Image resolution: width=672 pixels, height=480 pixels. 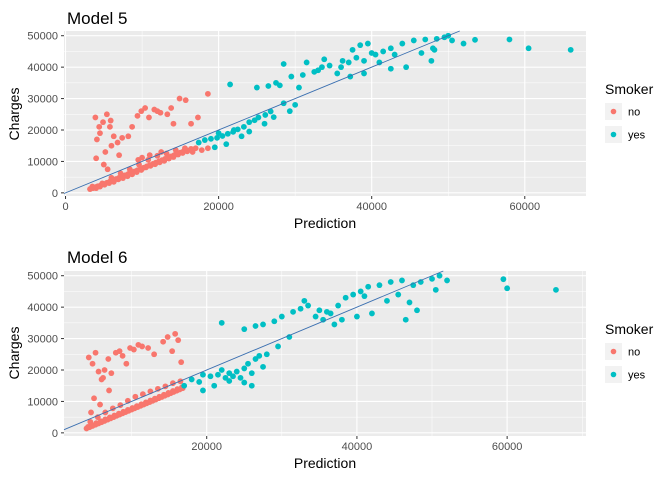 What do you see at coordinates (42, 277) in the screenshot?
I see `y-tick-label: 50000` at bounding box center [42, 277].